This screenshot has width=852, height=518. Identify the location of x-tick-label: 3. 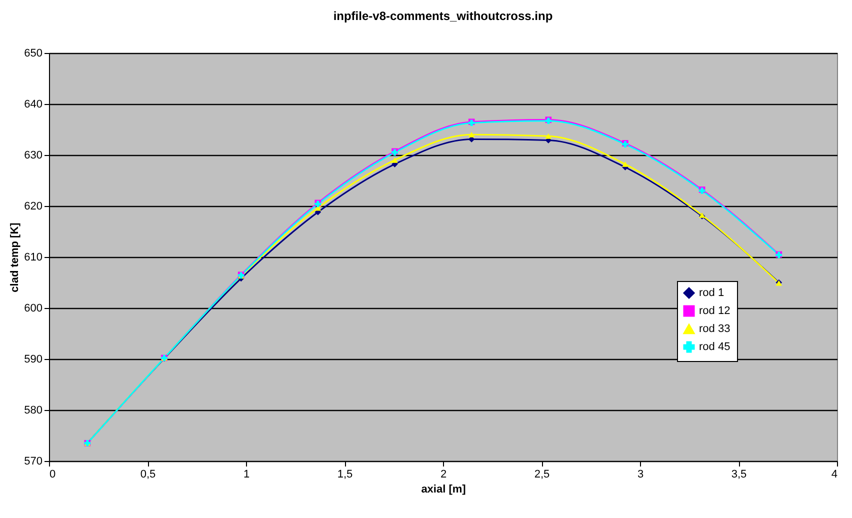
(640, 474).